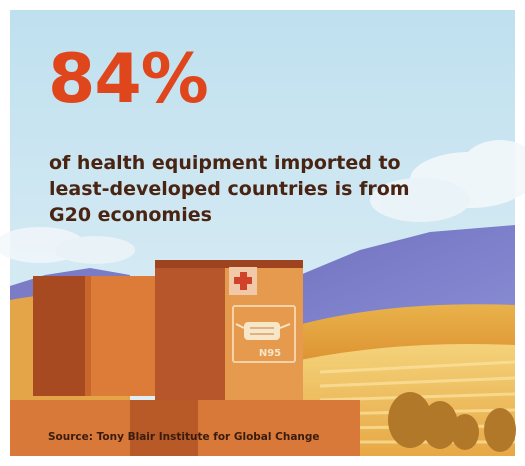 This screenshot has height=466, width=525. What do you see at coordinates (128, 79) in the screenshot?
I see `stat-percentage: 84%` at bounding box center [128, 79].